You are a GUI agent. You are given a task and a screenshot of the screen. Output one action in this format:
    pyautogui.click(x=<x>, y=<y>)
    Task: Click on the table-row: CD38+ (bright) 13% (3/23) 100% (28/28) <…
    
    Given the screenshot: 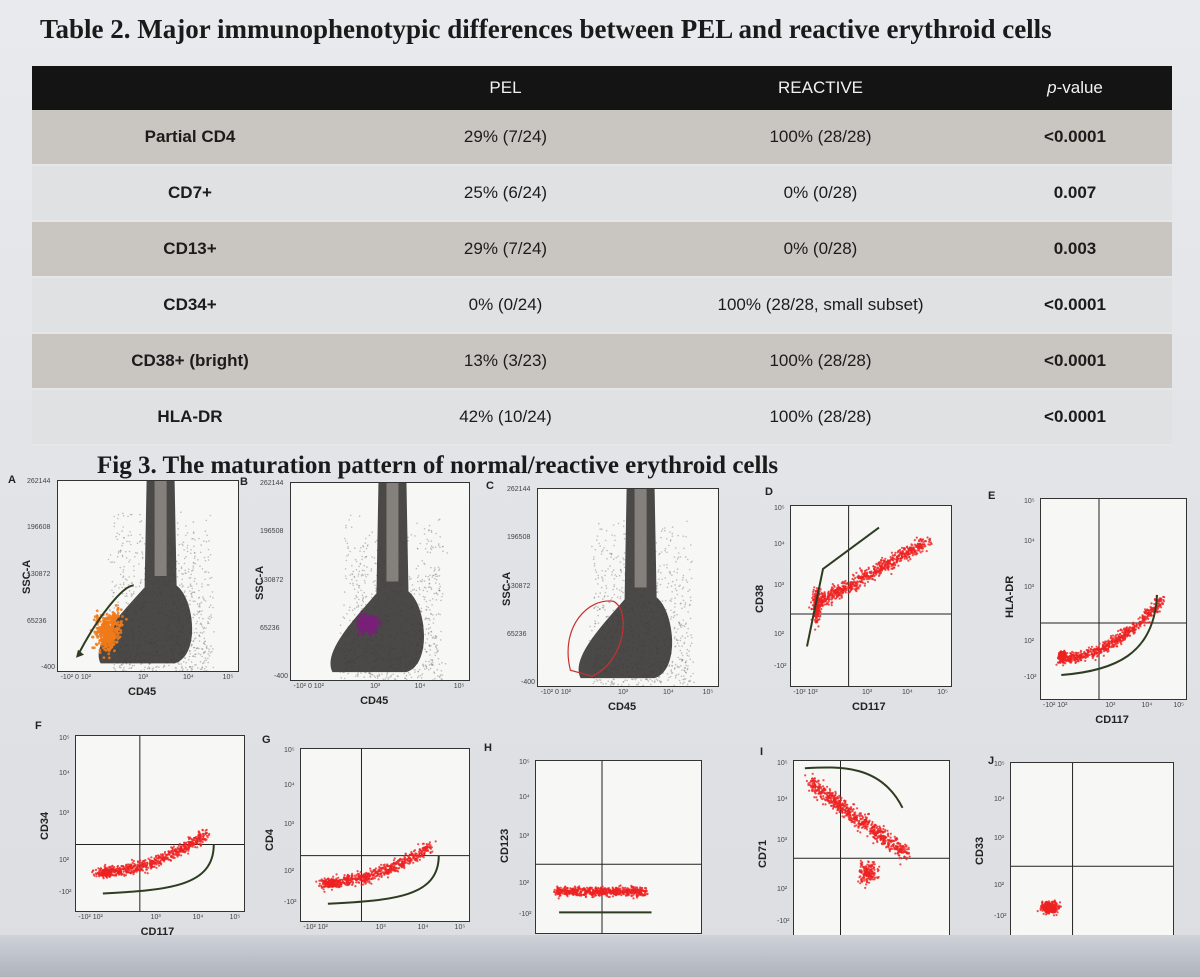 What is the action you would take?
    pyautogui.click(x=602, y=361)
    